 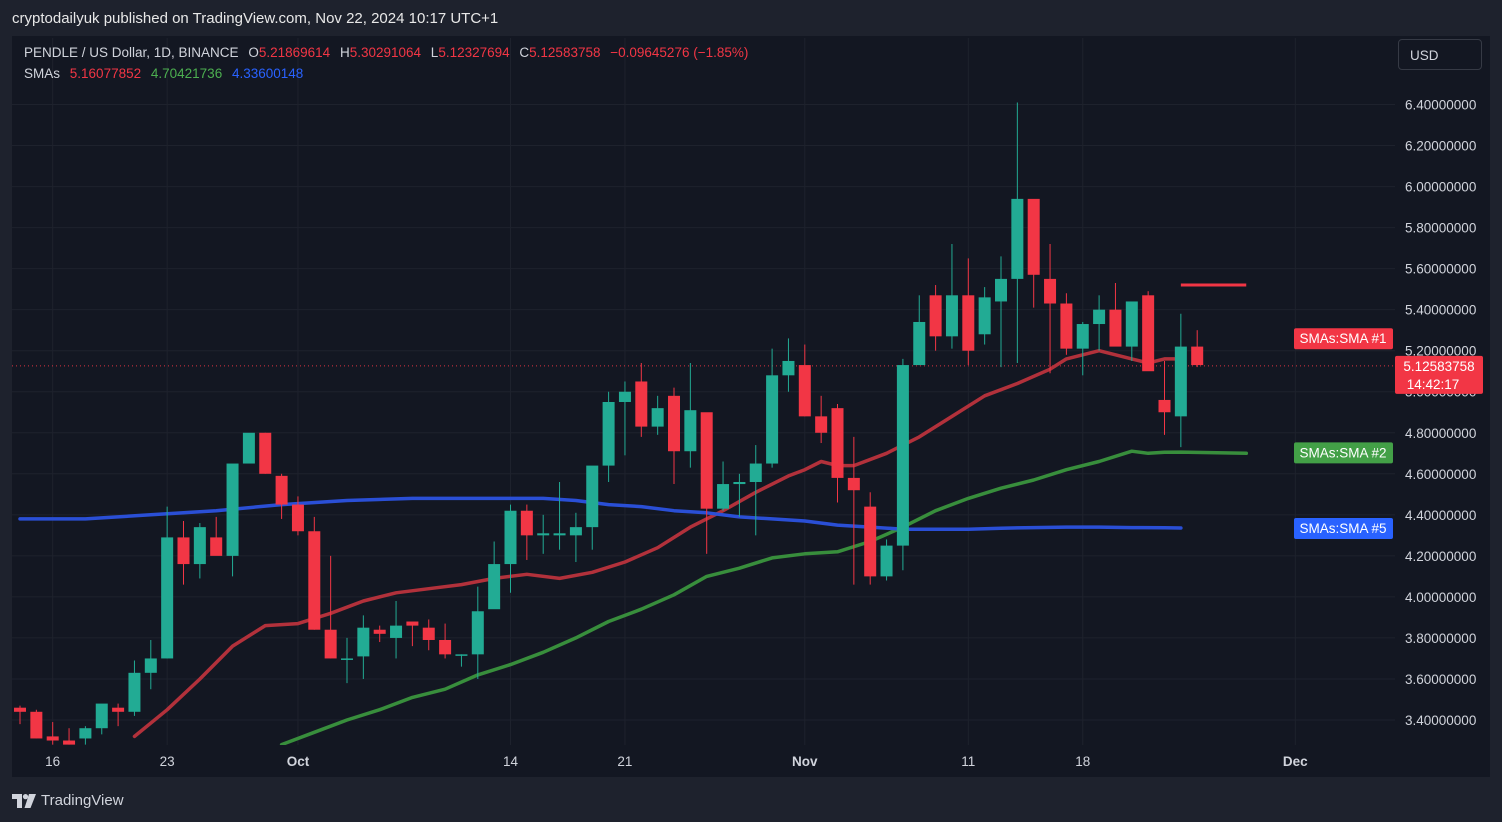 What do you see at coordinates (1343, 528) in the screenshot?
I see `sma5-tag: SMAs:SMA #5` at bounding box center [1343, 528].